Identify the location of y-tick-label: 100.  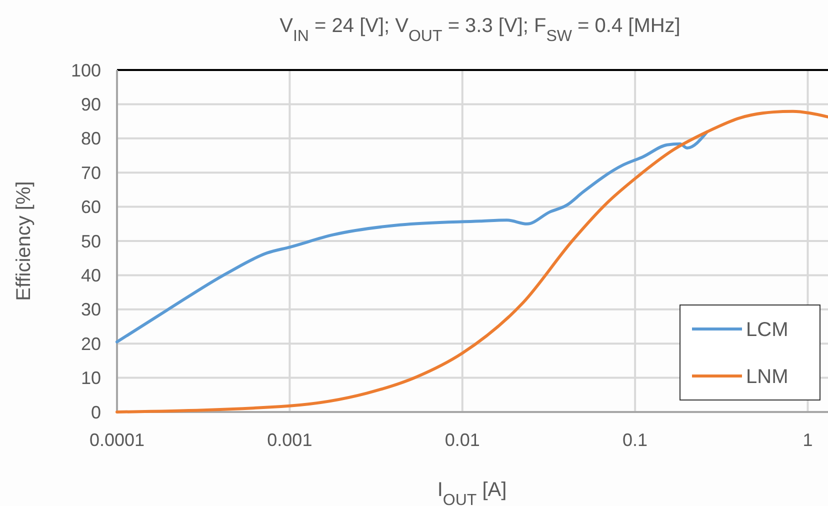
(85, 70).